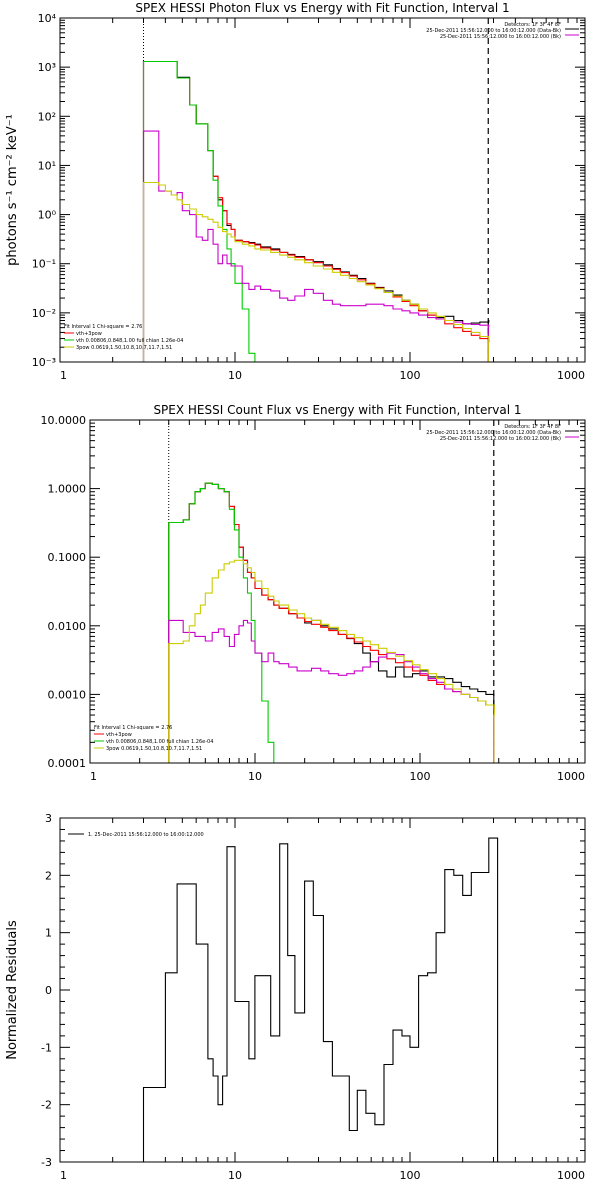  I want to click on y-tick-label: 0, so click(48, 990).